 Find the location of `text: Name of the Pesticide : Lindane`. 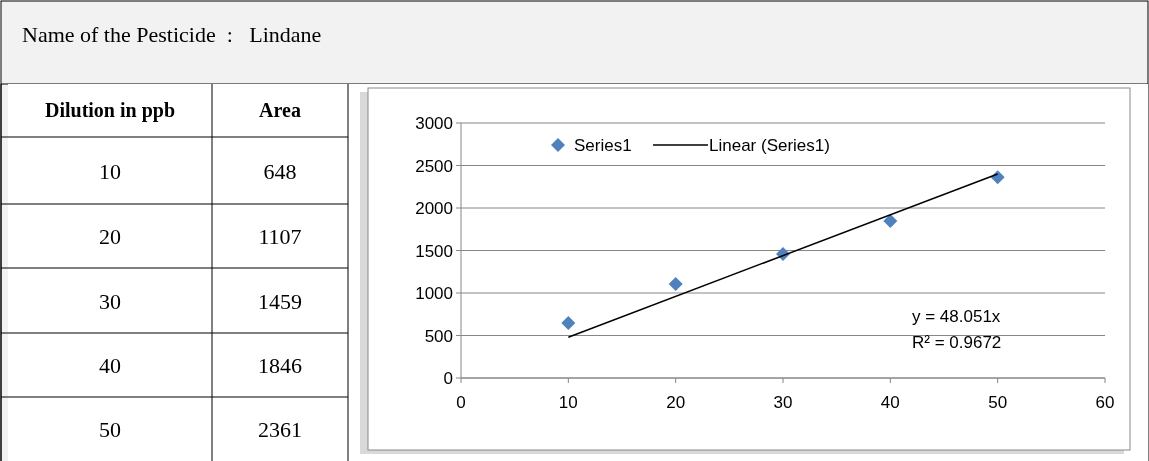

text: Name of the Pesticide : Lindane is located at coordinates (172, 34).